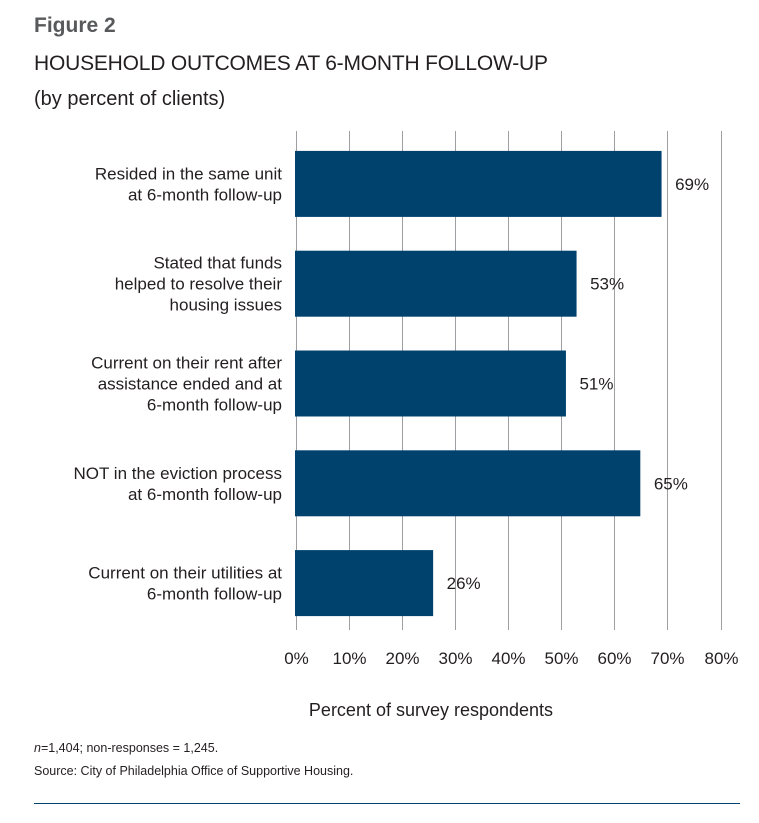 Image resolution: width=759 pixels, height=823 pixels. Describe the element at coordinates (614, 658) in the screenshot. I see `x-tick-label: 60%` at that location.